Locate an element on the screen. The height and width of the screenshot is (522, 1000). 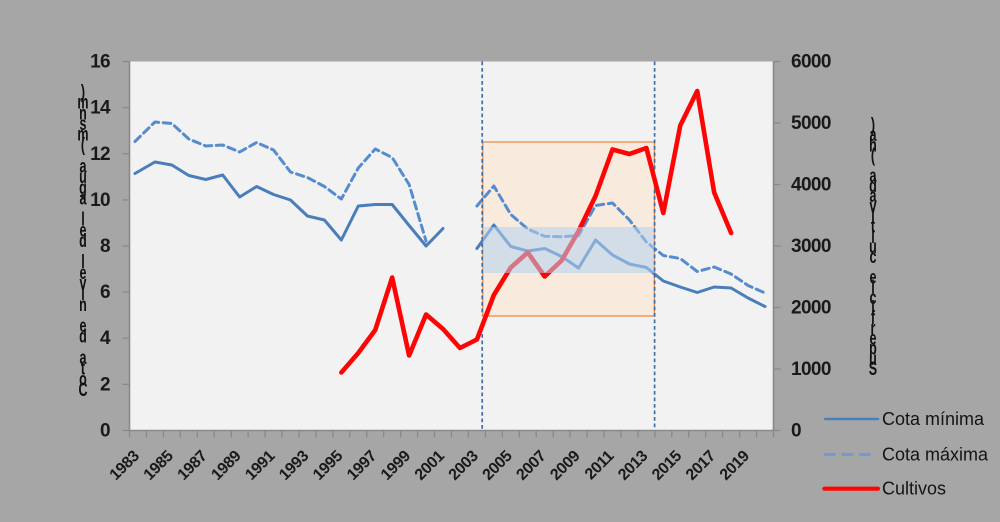
svg-text: s is located at coordinates (83, 123).